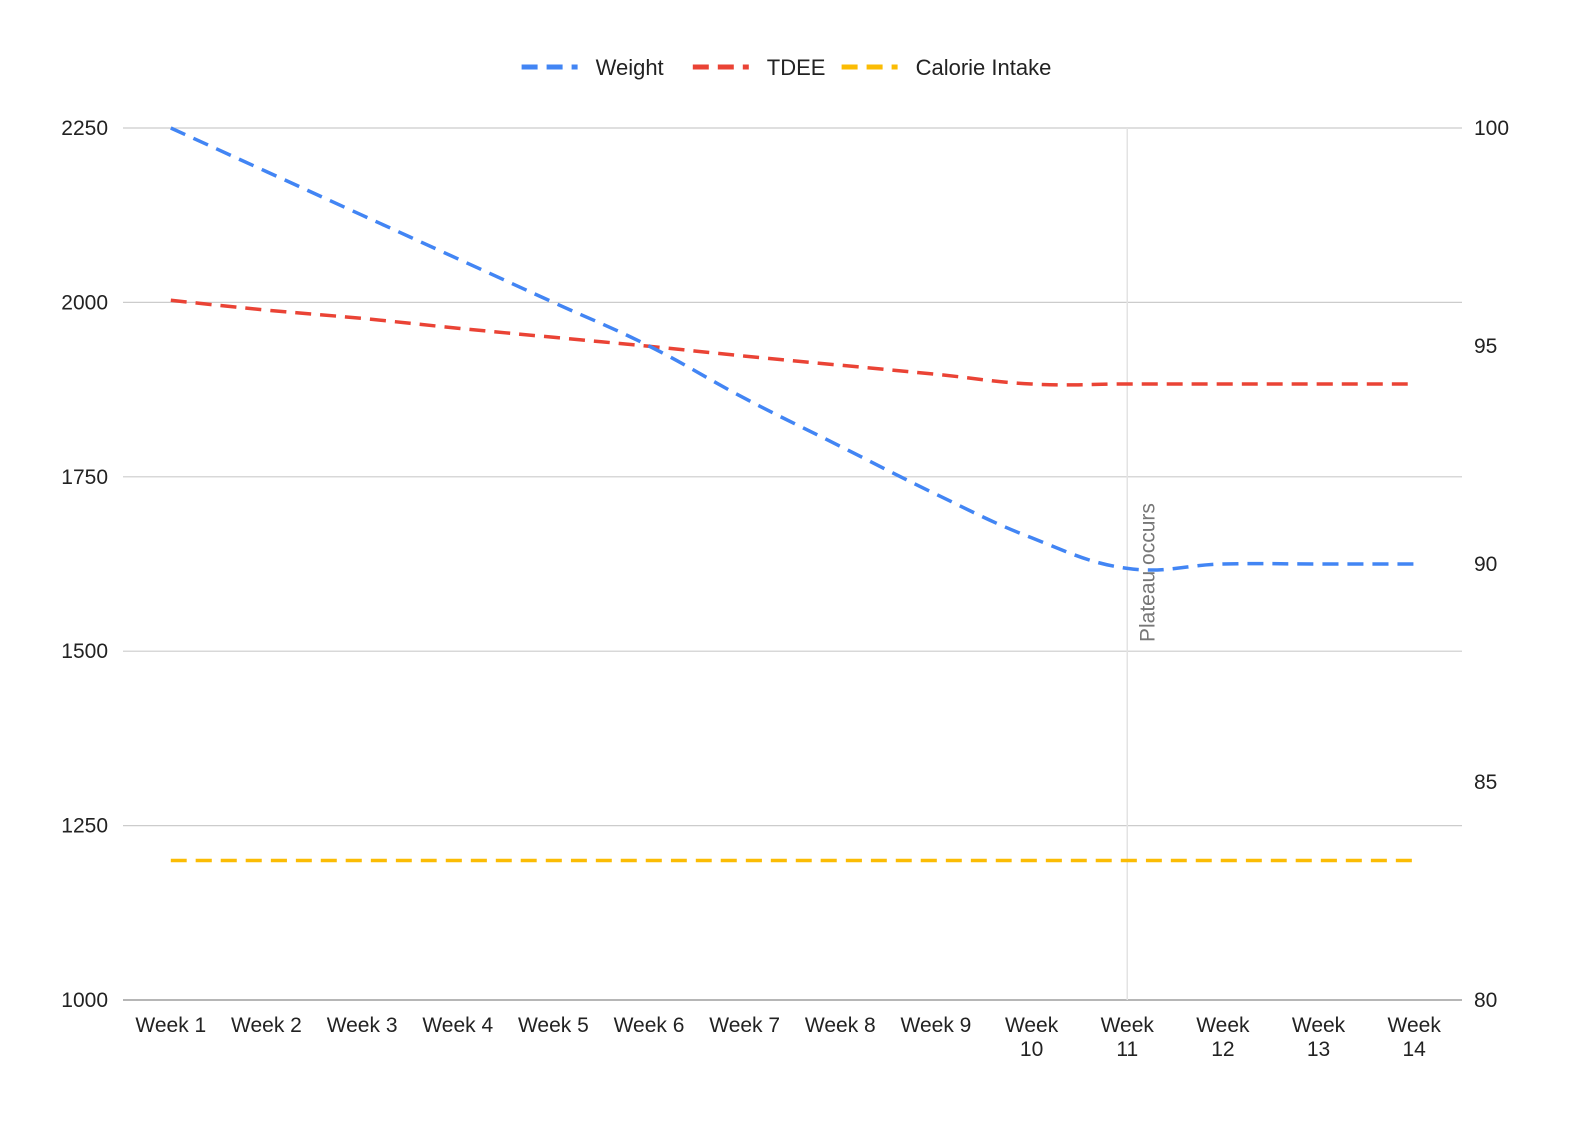 The width and height of the screenshot is (1594, 1134). What do you see at coordinates (1485, 1000) in the screenshot?
I see `right-tick-label: 80` at bounding box center [1485, 1000].